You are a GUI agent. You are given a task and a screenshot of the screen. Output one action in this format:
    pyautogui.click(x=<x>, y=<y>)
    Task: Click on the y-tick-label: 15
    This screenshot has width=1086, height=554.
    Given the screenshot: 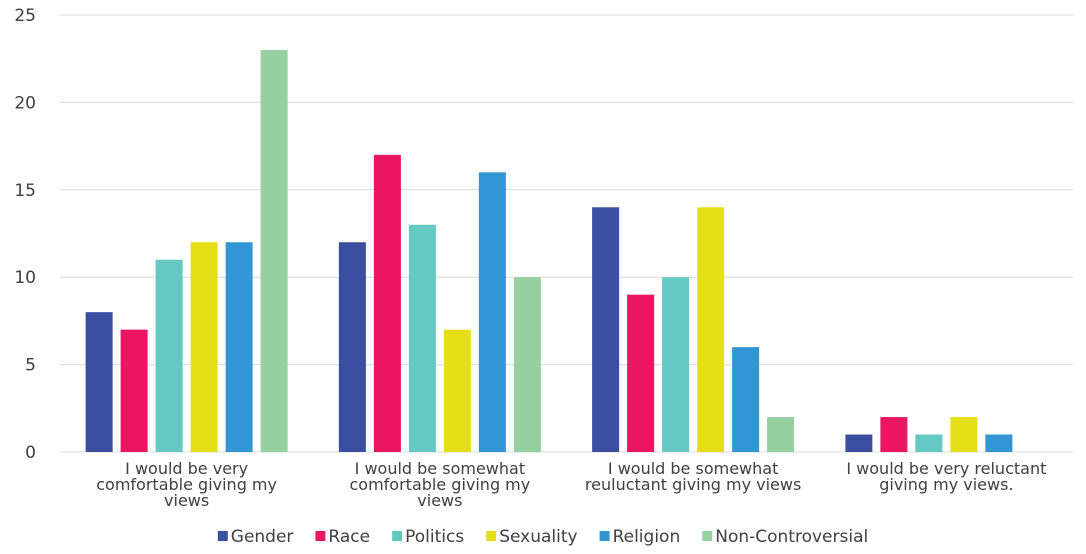 What is the action you would take?
    pyautogui.click(x=25, y=191)
    